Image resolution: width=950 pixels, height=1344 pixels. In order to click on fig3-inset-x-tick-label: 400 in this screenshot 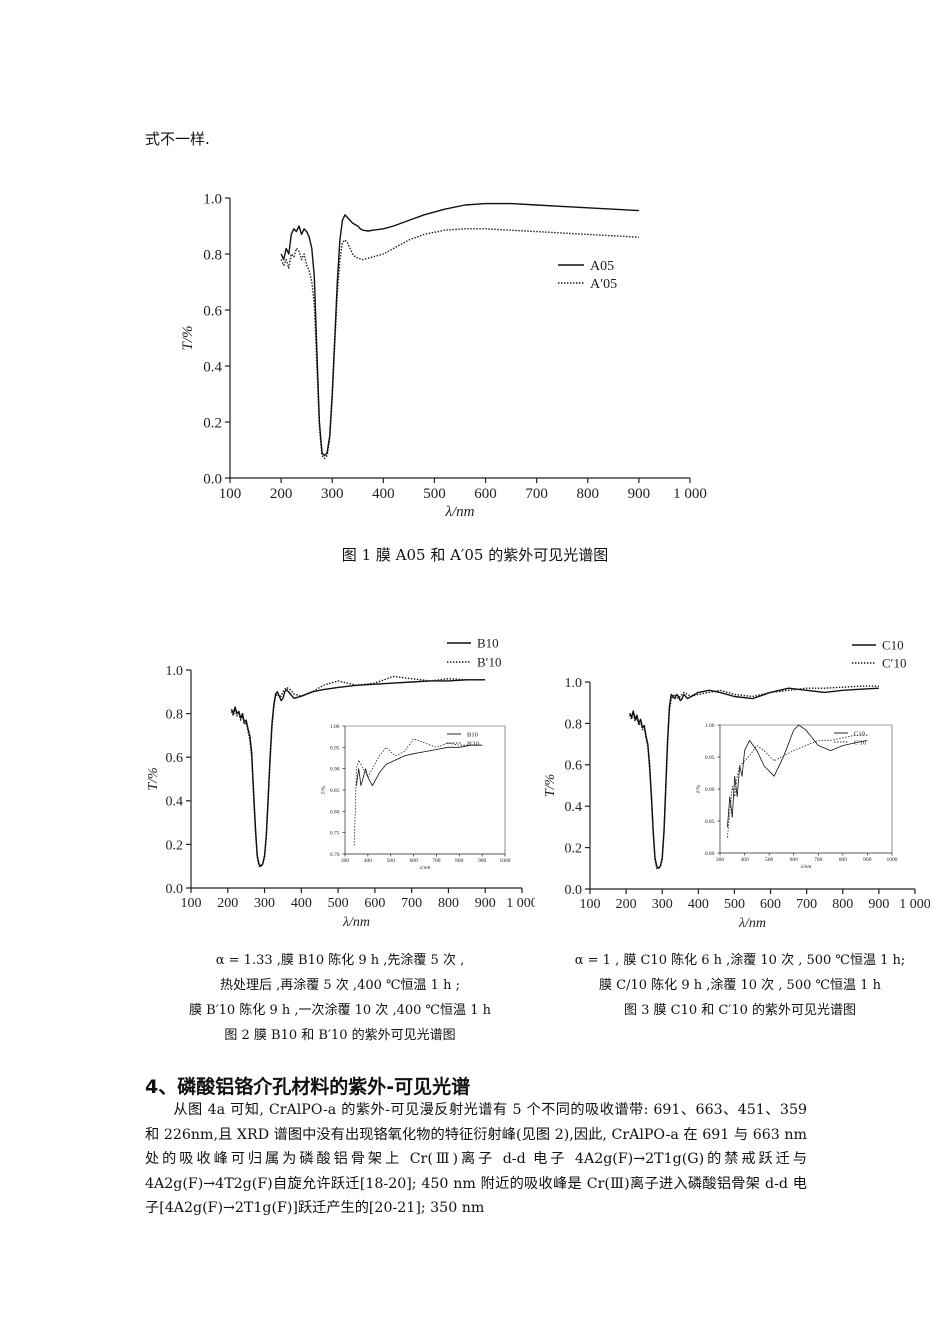, I will do `click(744, 860)`.